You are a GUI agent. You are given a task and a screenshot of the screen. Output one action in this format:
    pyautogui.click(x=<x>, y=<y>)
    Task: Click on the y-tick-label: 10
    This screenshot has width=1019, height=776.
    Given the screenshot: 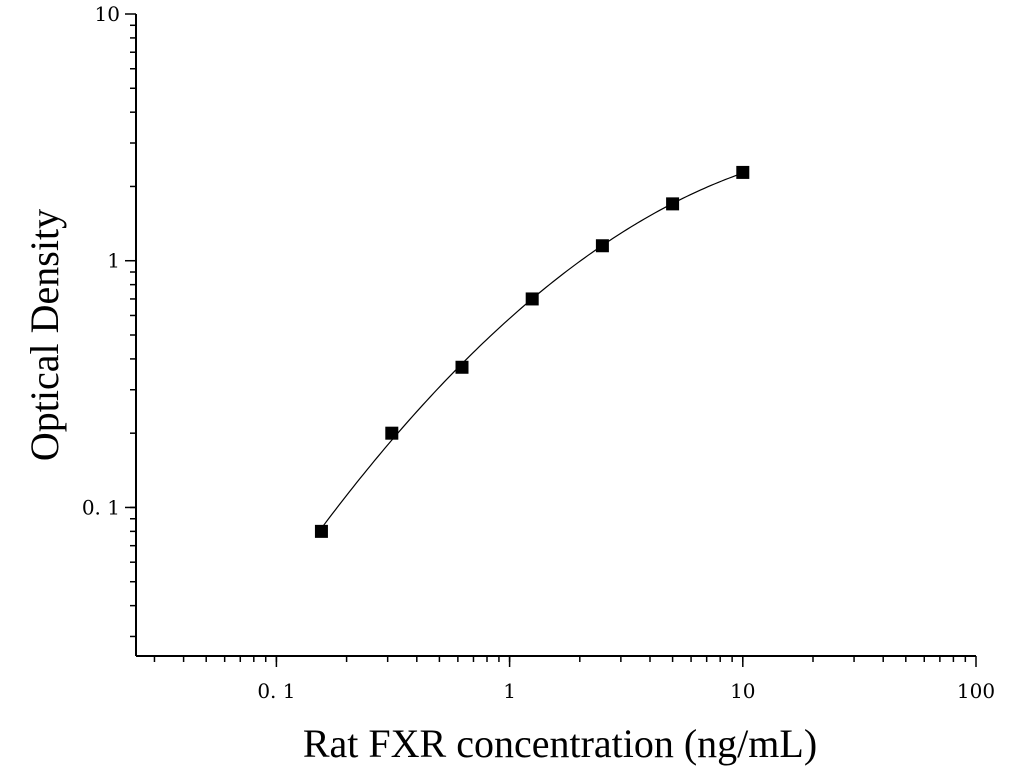 What is the action you would take?
    pyautogui.click(x=107, y=14)
    